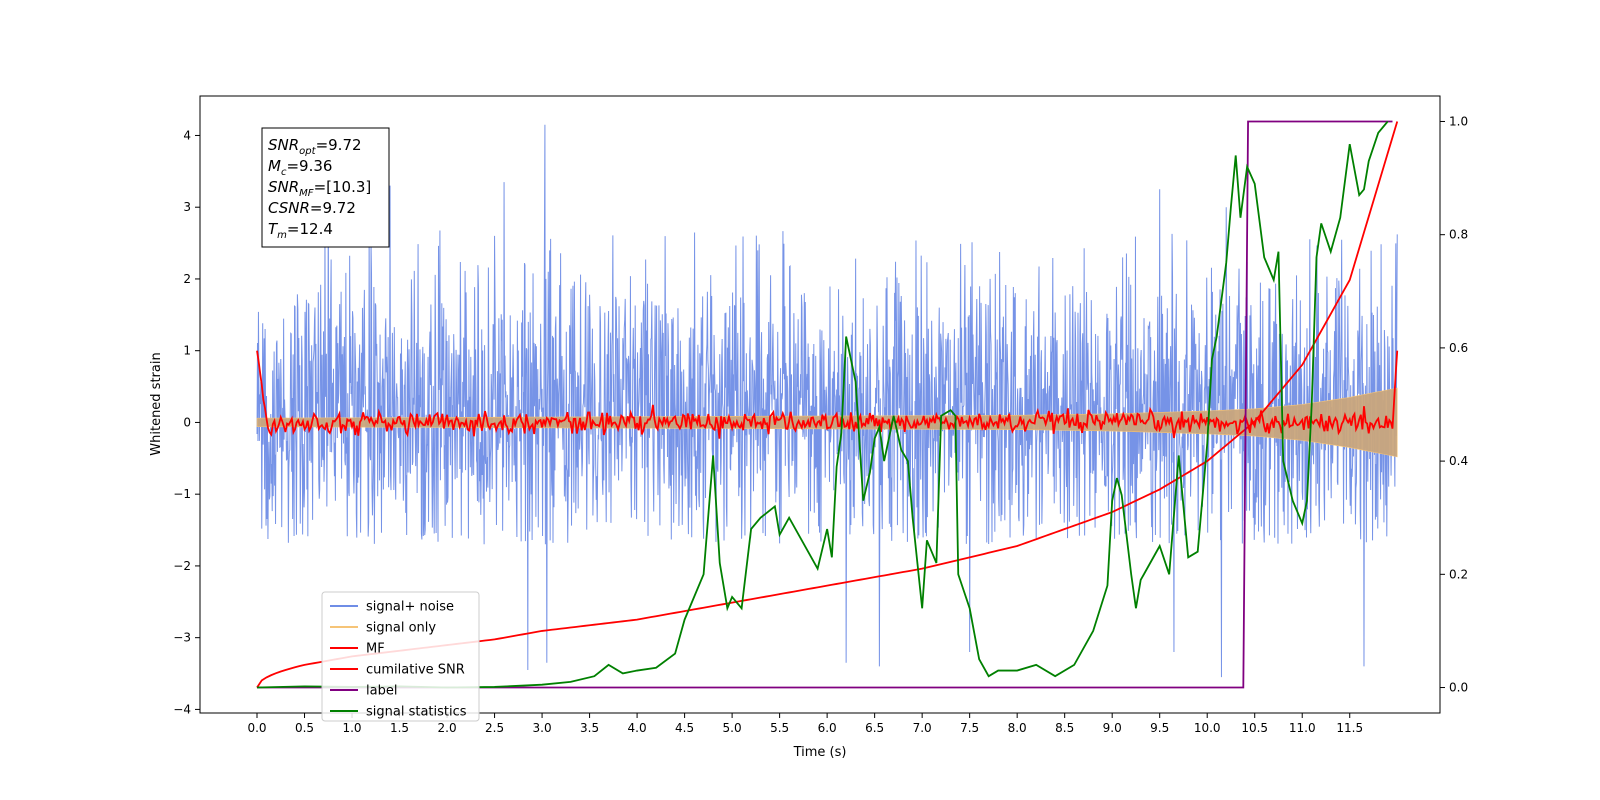 The width and height of the screenshot is (1600, 800). Describe the element at coordinates (637, 728) in the screenshot. I see `x-tick-label: 4.0` at that location.